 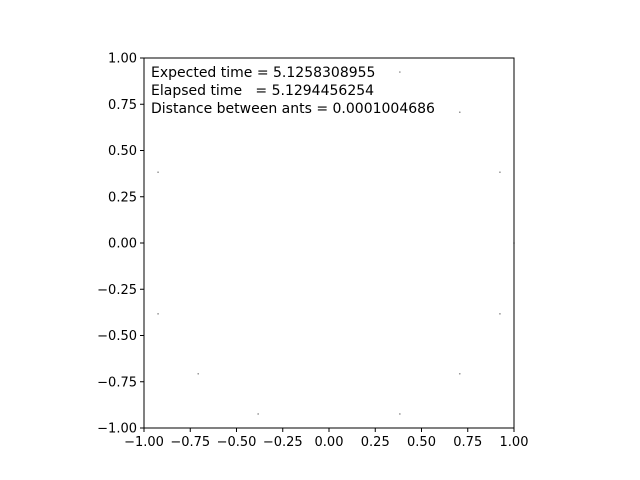 I want to click on y-tick-label: −0.75, so click(x=117, y=382).